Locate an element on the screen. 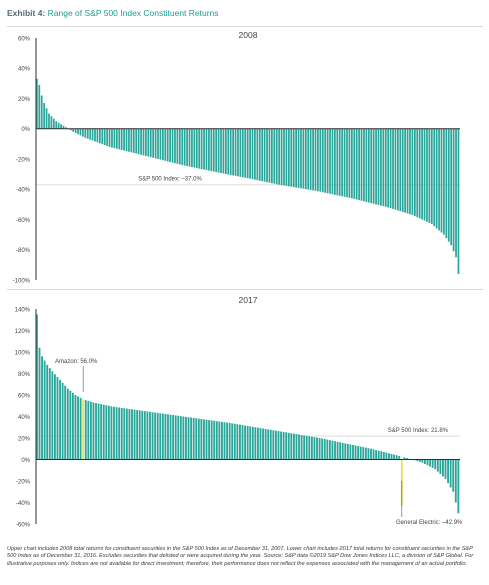 The height and width of the screenshot is (585, 489). y-tick-label: -20% is located at coordinates (23, 482).